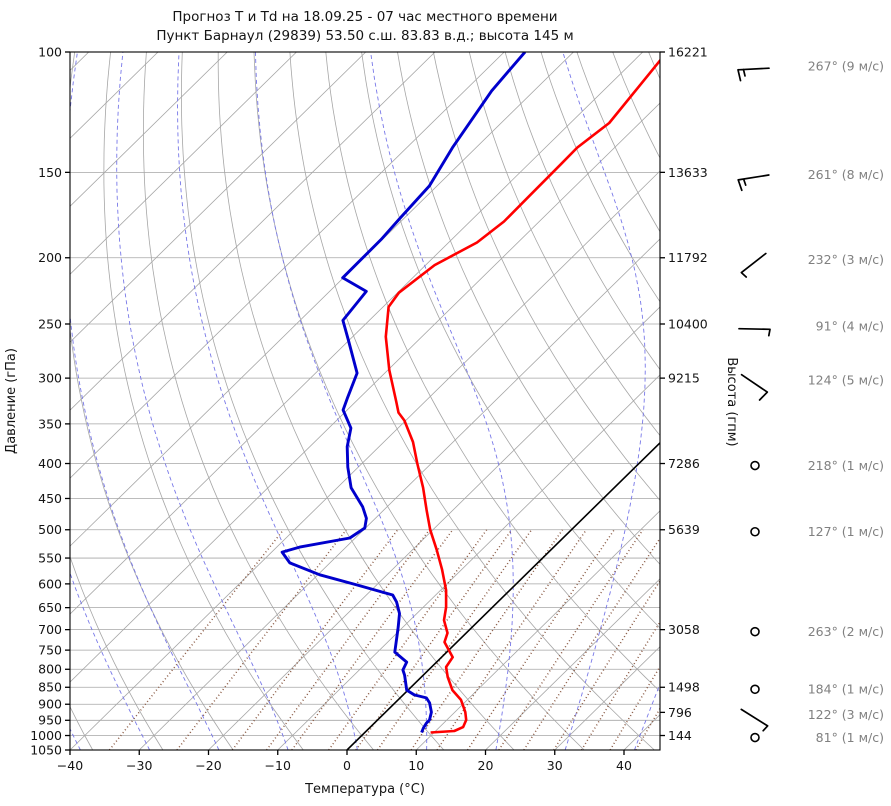 The height and width of the screenshot is (806, 891). Describe the element at coordinates (50, 583) in the screenshot. I see `pressure-tick-label: 600` at that location.